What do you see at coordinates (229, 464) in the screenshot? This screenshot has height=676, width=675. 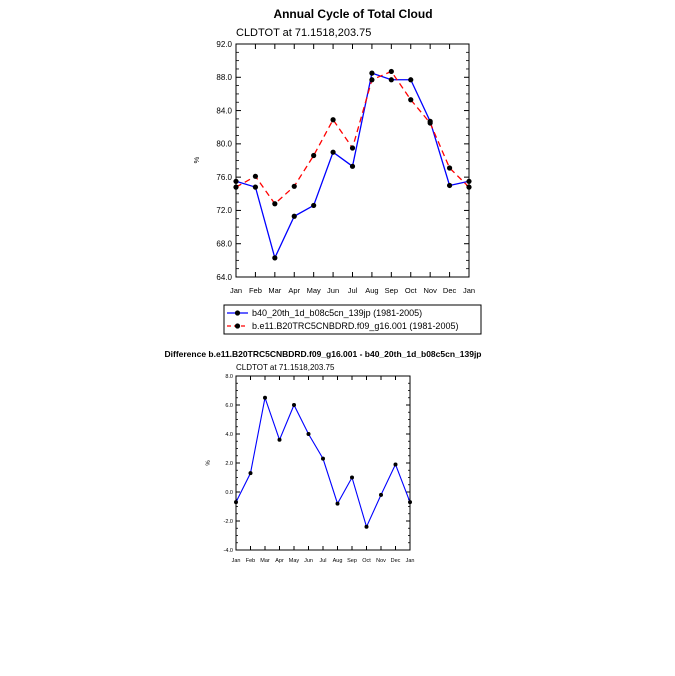 I see `y-tick-label: 2.0` at bounding box center [229, 464].